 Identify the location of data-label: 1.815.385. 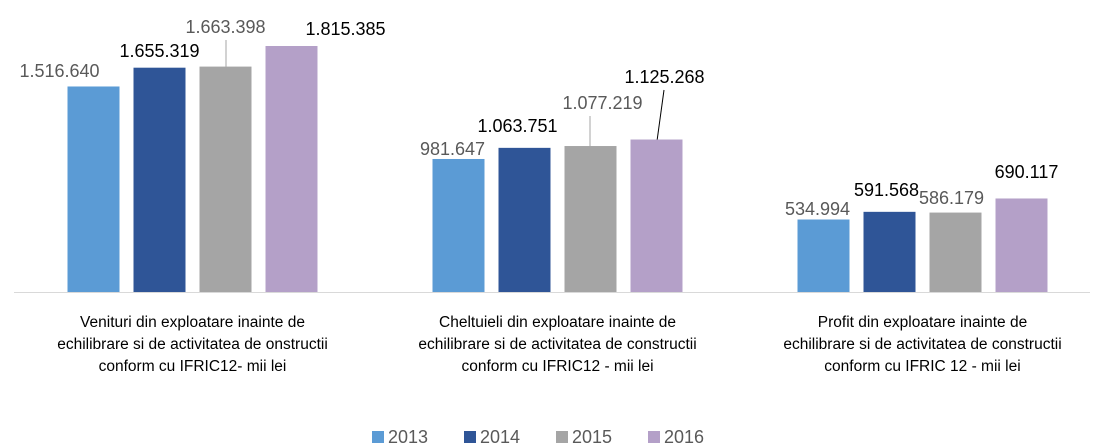
(345, 29).